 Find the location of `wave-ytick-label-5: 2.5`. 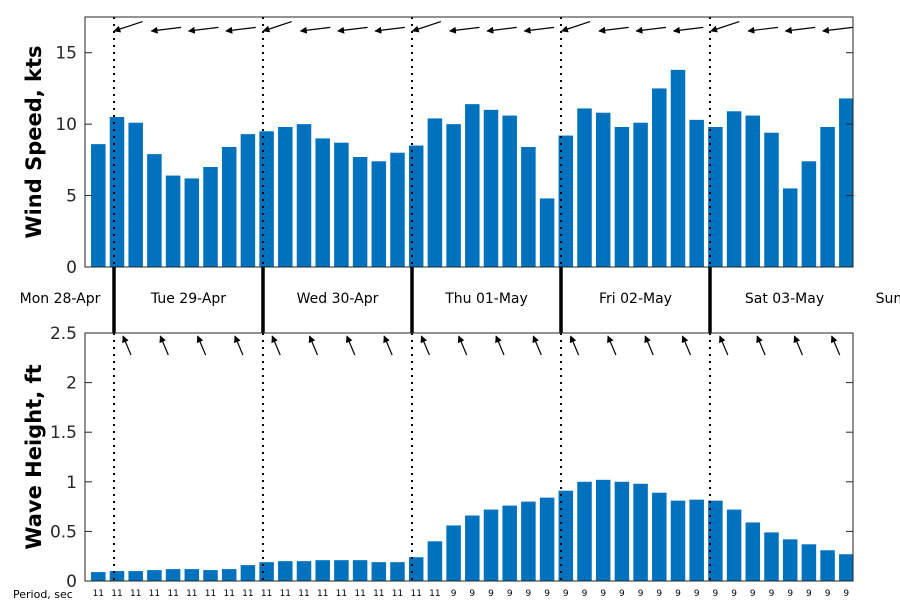

wave-ytick-label-5: 2.5 is located at coordinates (63, 334).